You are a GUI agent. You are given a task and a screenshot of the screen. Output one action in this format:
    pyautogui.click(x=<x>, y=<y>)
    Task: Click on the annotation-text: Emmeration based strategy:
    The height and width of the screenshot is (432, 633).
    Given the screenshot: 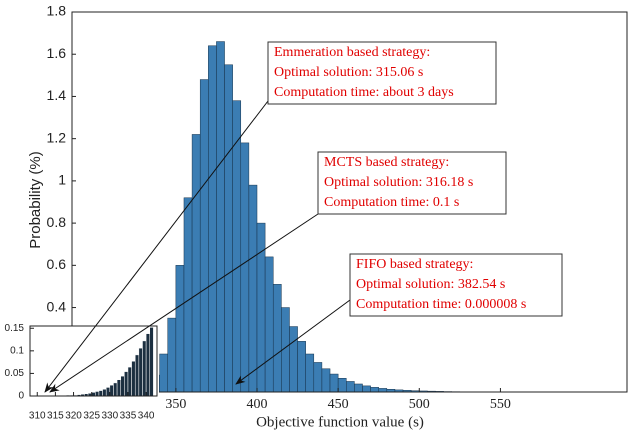 What is the action you would take?
    pyautogui.click(x=352, y=52)
    